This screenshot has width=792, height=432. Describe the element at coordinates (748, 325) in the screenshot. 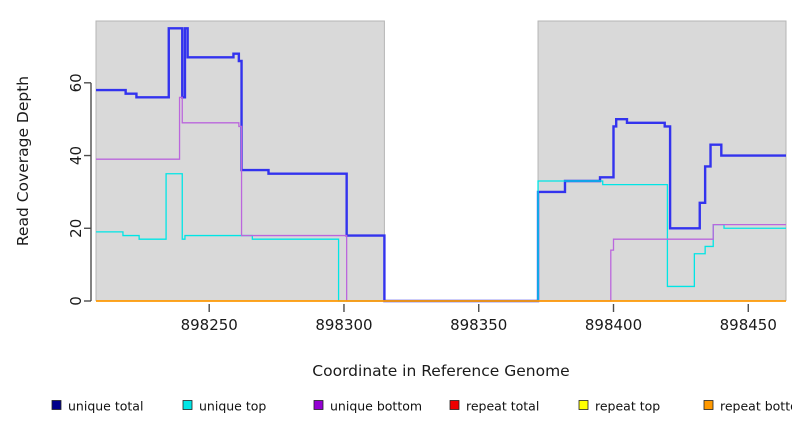

I see `x-tick-label: 898450` at that location.